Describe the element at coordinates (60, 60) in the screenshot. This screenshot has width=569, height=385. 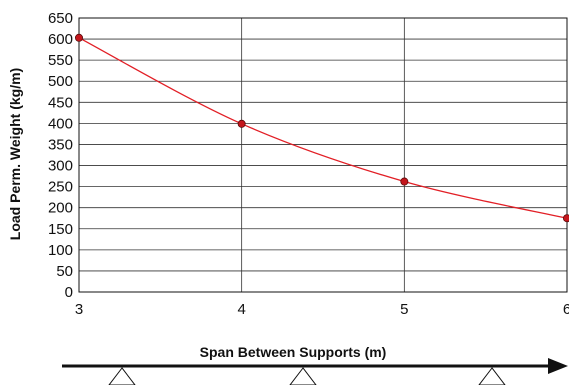
I see `y-tick-label: 550` at that location.